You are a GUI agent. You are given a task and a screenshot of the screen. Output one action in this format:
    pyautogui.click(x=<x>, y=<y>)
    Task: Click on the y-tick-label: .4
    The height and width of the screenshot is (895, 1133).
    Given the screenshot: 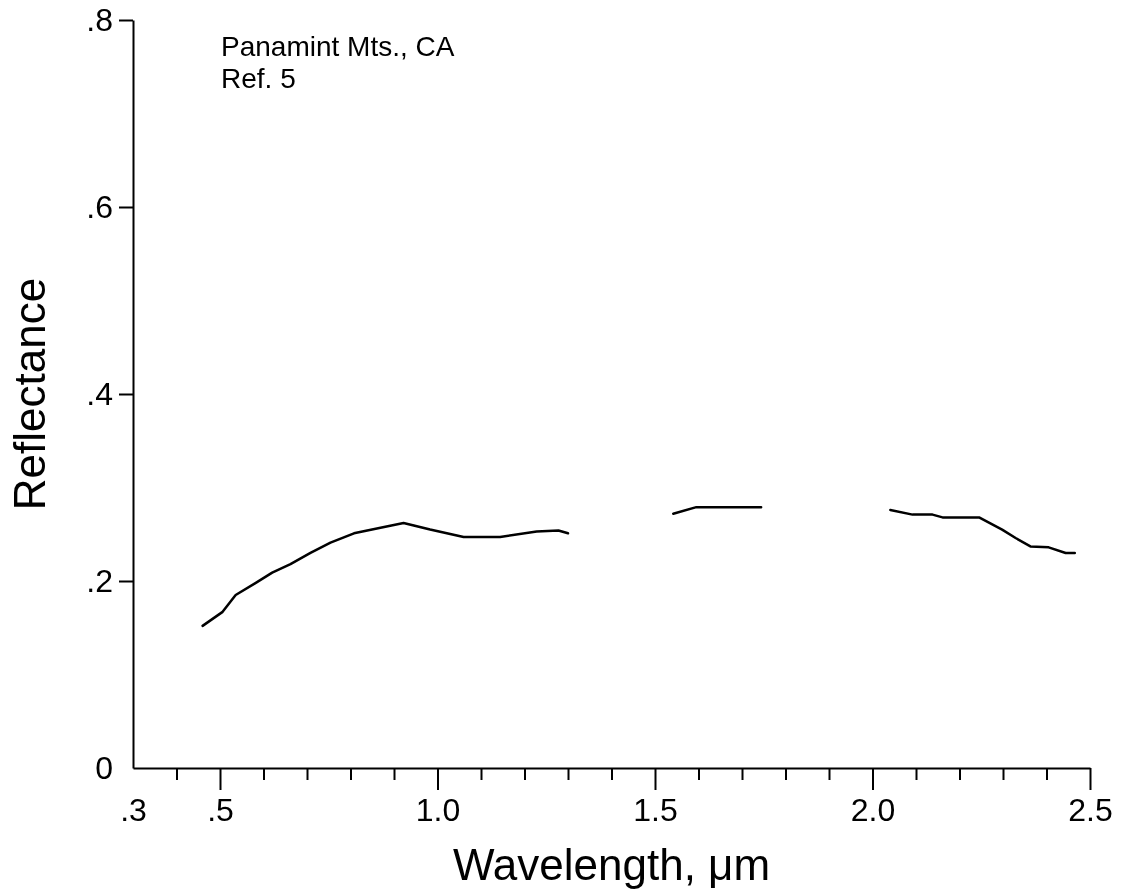 What is the action you would take?
    pyautogui.click(x=99, y=393)
    